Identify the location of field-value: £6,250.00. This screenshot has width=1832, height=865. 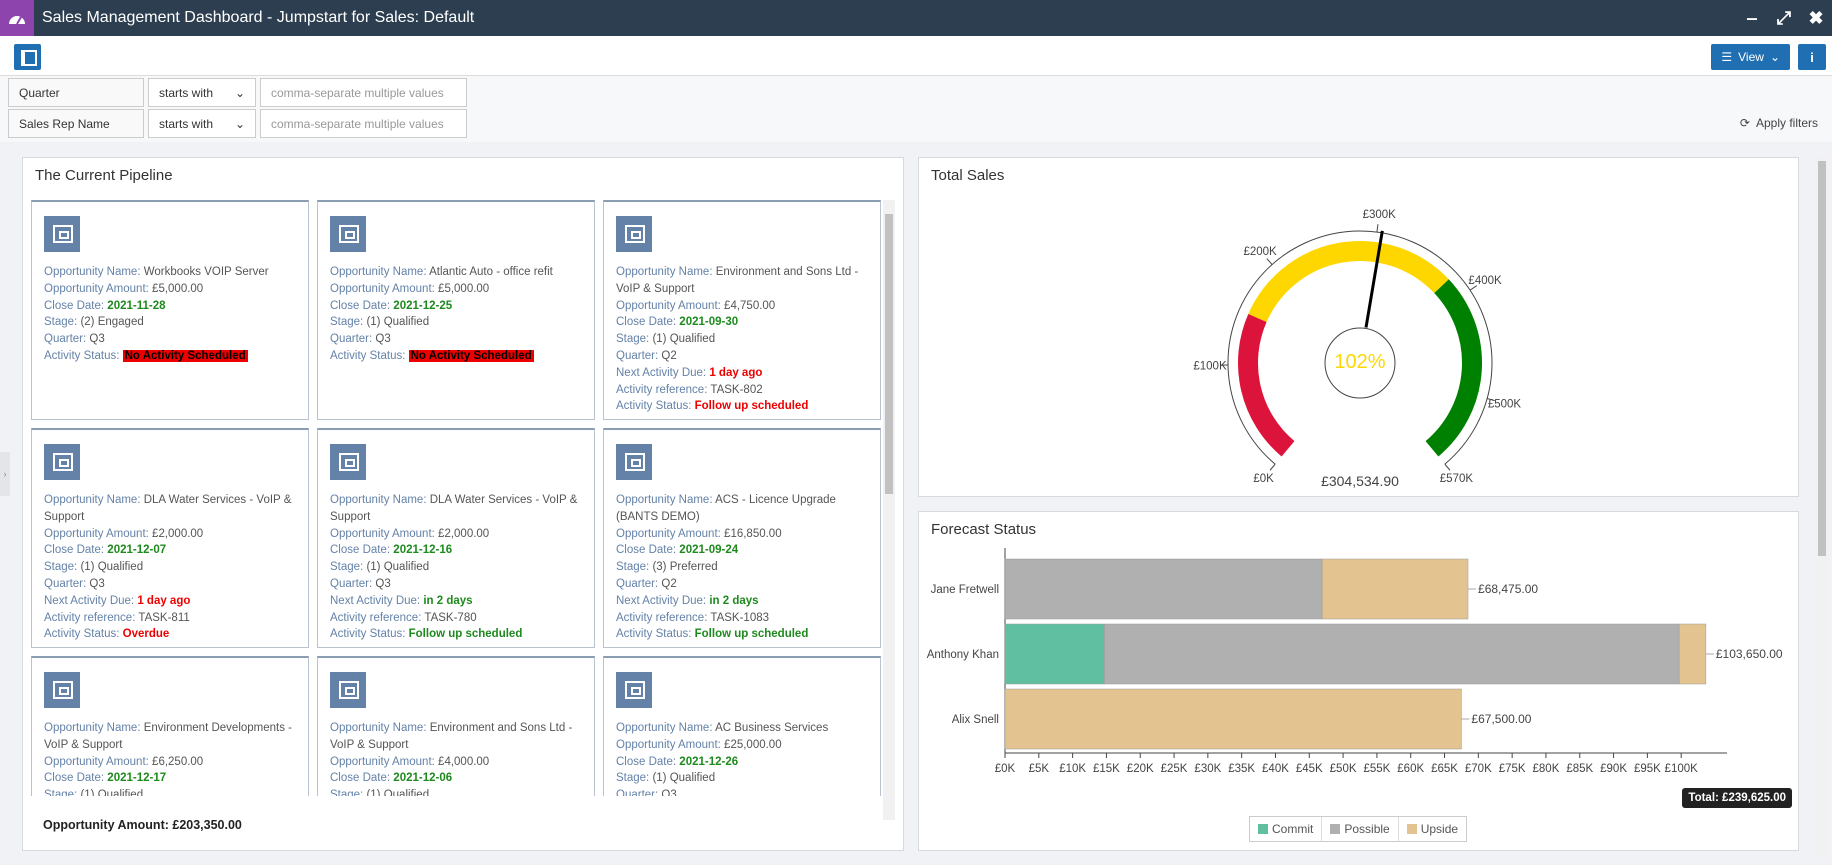
(178, 761).